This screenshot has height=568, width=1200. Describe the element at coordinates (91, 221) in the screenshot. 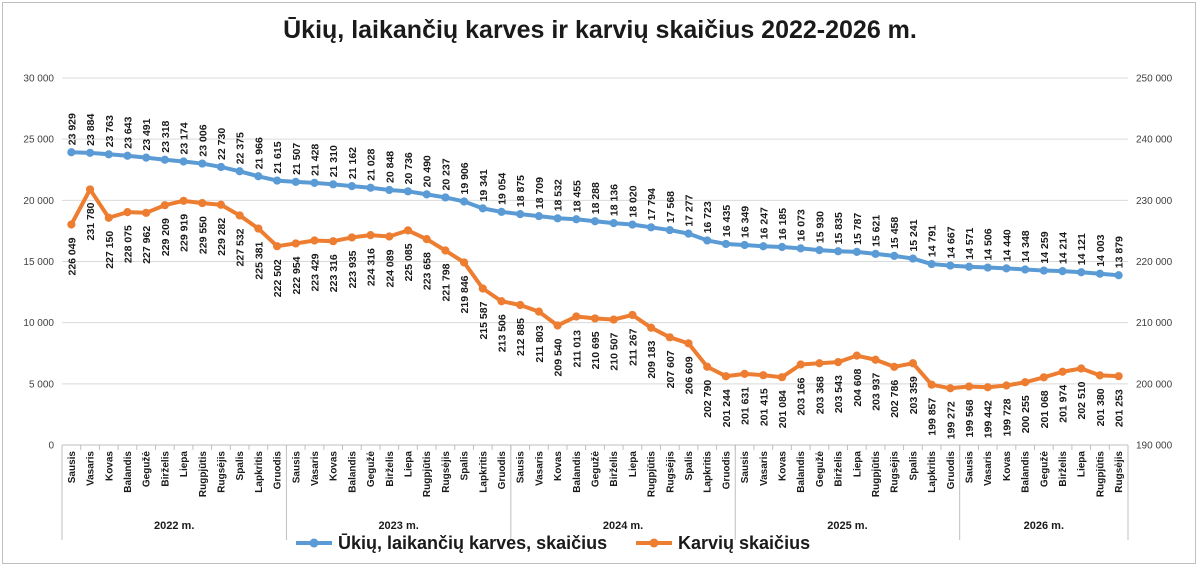

I see `data-label: 231 780` at that location.